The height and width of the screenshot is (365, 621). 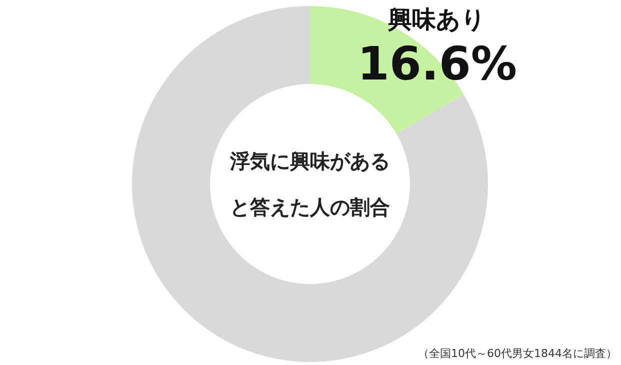 I want to click on slice-label: 興味あり, so click(x=436, y=20).